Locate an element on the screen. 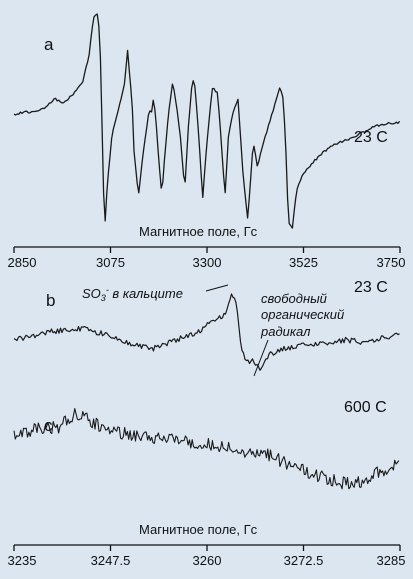 The width and height of the screenshot is (413, 579). annotation-radical: свободный органический радикал is located at coordinates (304, 315).